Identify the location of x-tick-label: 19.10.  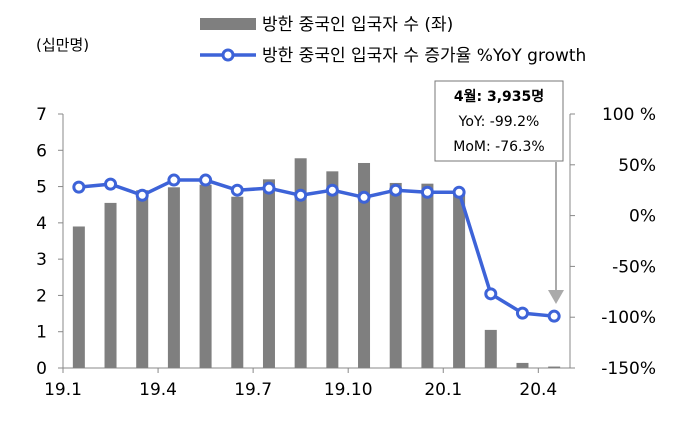
(348, 390).